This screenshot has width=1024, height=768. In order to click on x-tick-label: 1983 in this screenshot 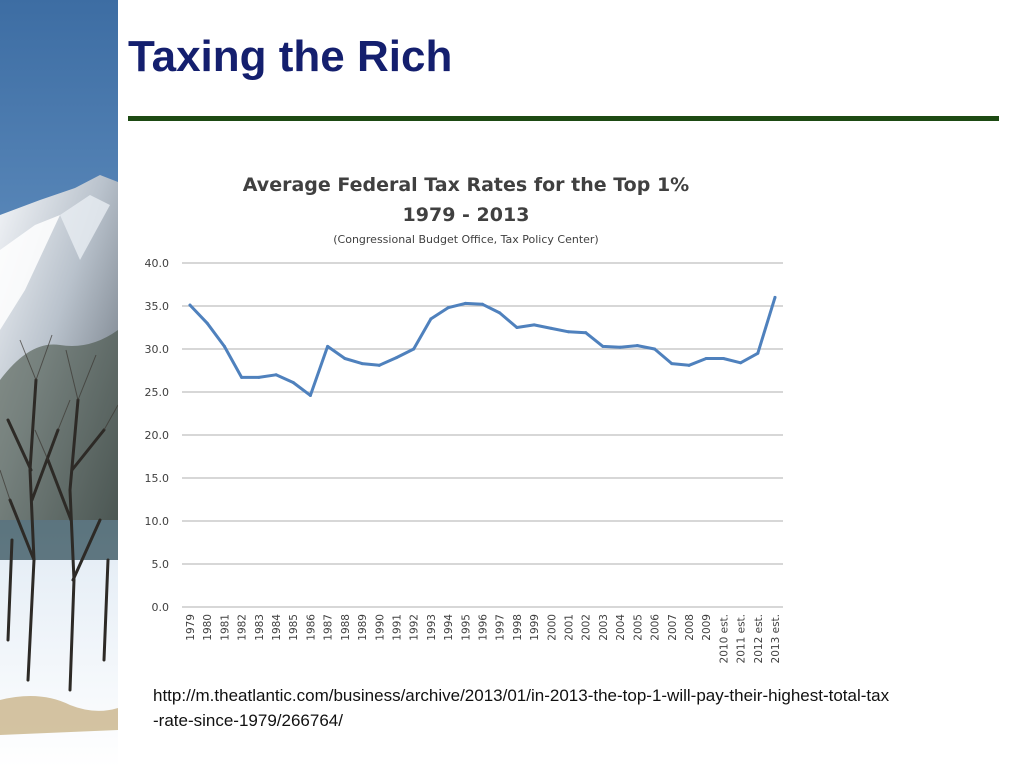, I will do `click(260, 627)`.